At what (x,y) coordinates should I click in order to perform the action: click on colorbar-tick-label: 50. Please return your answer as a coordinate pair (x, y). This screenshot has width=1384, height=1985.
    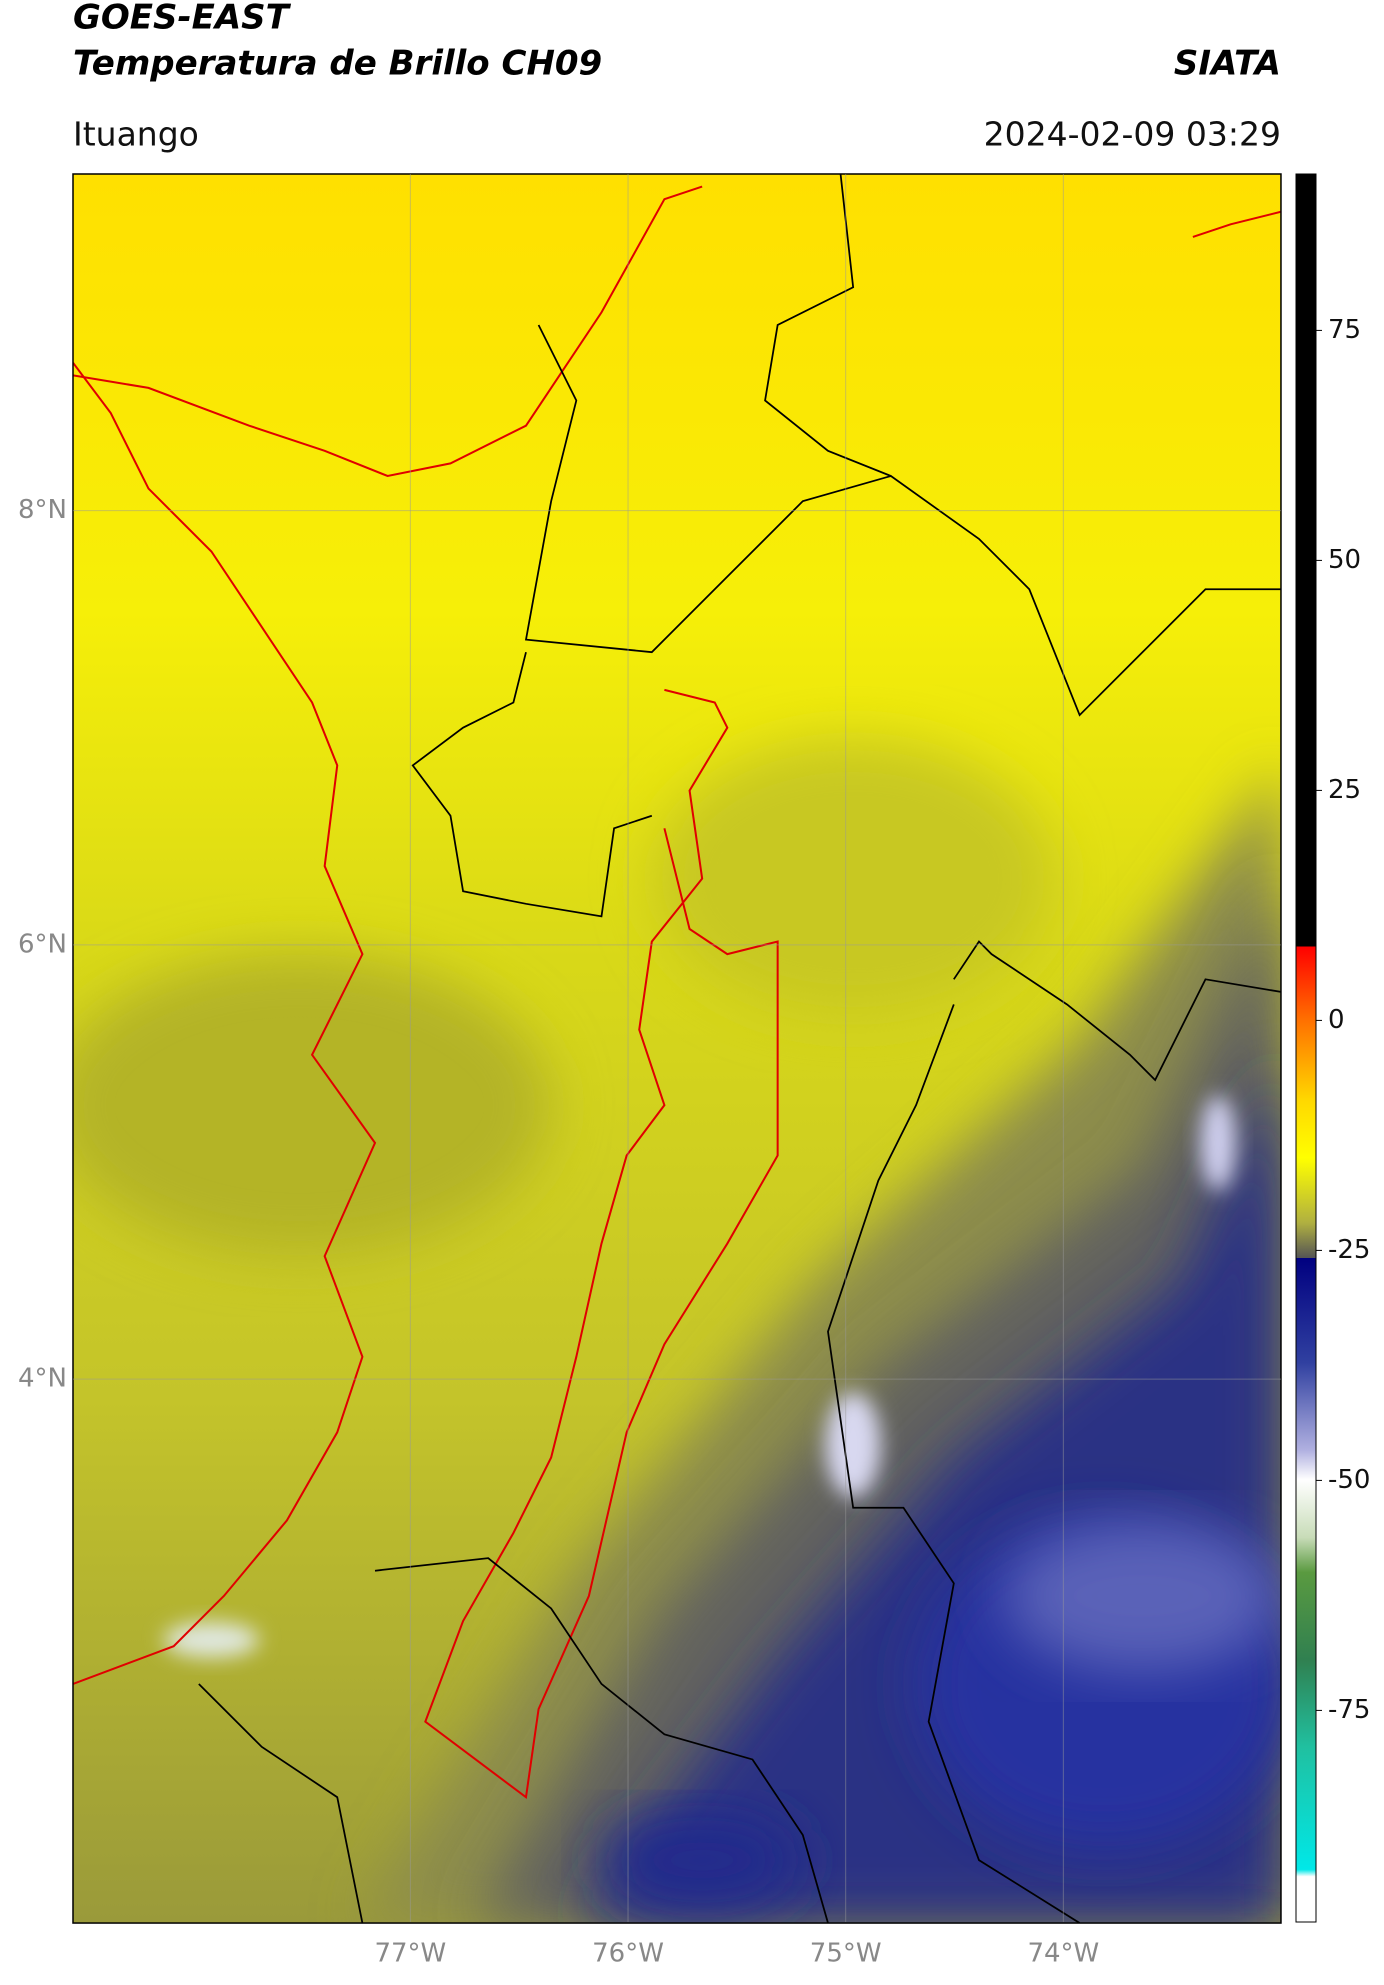
    Looking at the image, I should click on (1344, 560).